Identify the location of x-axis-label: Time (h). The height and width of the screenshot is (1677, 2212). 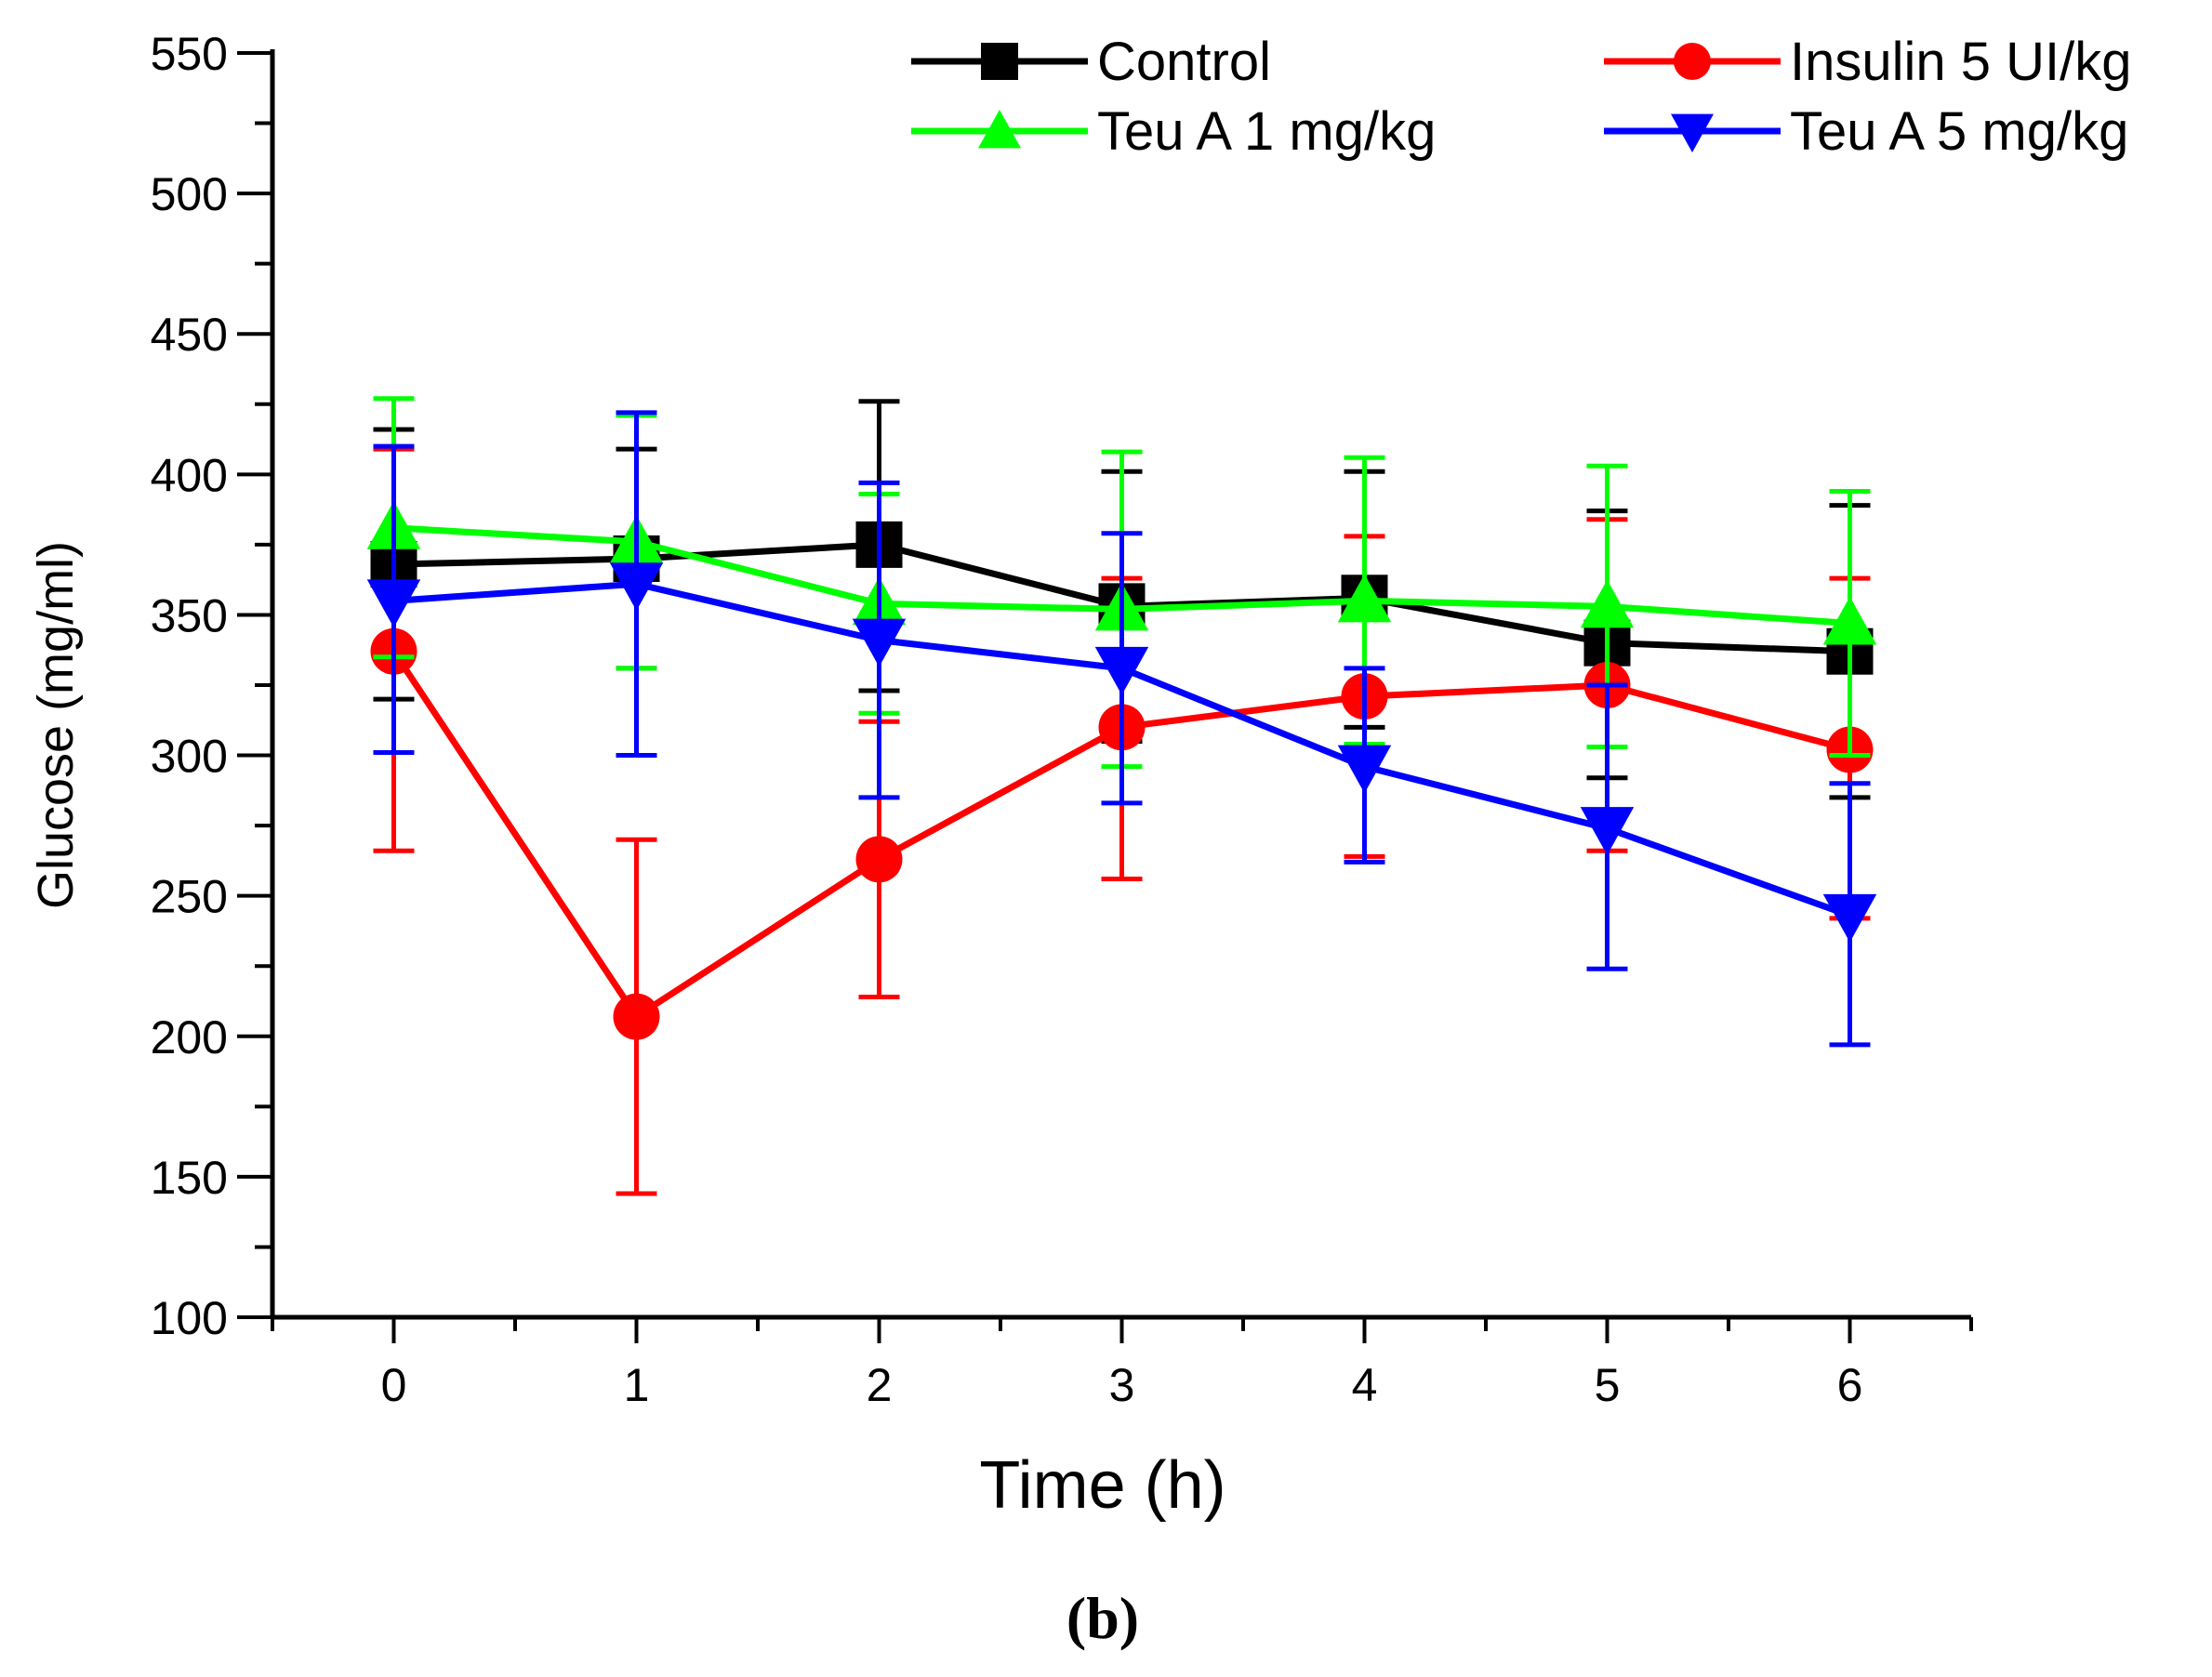
(1102, 1485).